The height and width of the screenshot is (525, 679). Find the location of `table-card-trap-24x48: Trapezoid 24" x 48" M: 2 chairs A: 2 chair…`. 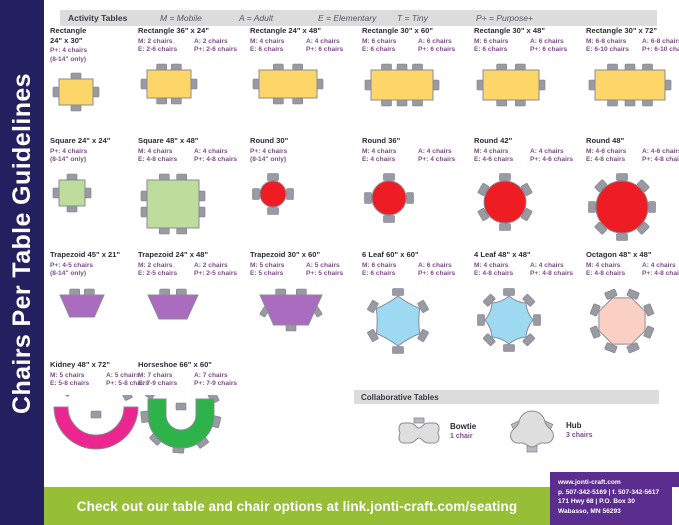

table-card-trap-24x48: Trapezoid 24" x 48" M: 2 chairs A: 2 chair… is located at coordinates (194, 289).